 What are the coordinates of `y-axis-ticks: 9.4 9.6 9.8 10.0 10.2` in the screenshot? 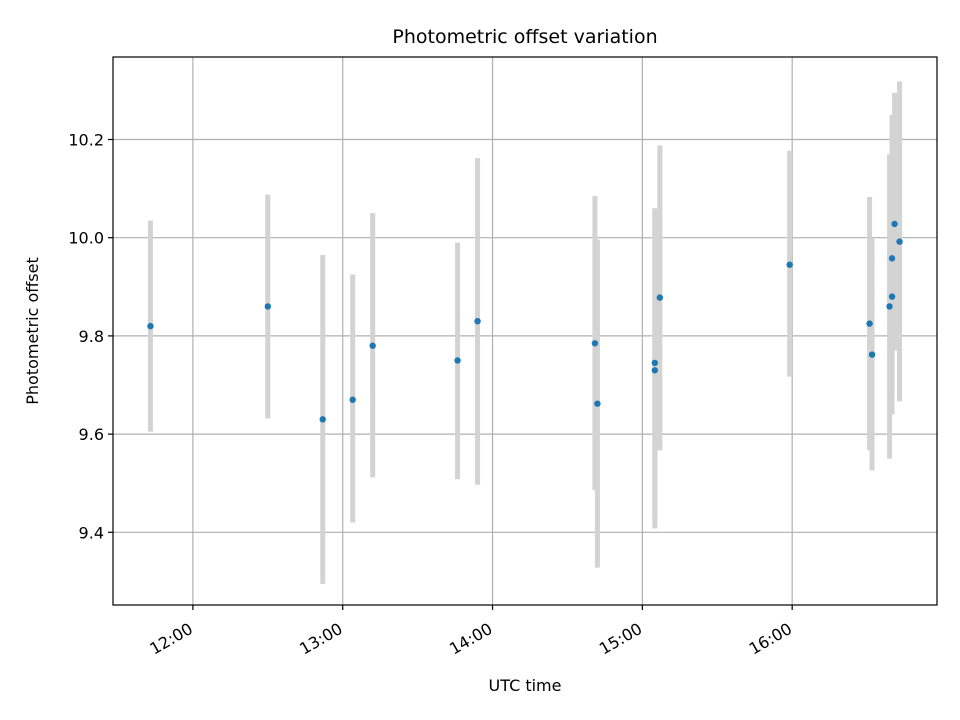 It's located at (90, 336).